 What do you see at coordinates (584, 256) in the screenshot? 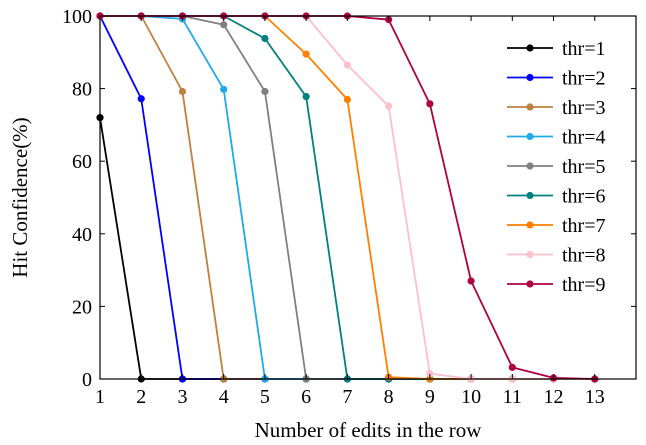
I see `legend-label: thr=8` at bounding box center [584, 256].